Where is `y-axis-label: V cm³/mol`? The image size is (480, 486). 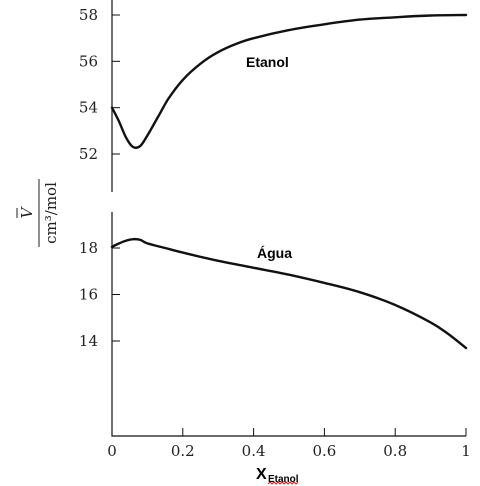 y-axis-label: V cm³/mol is located at coordinates (38, 213).